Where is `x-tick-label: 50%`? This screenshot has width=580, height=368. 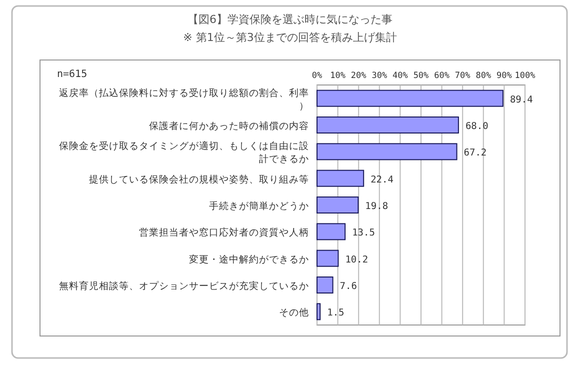 x-tick-label: 50% is located at coordinates (421, 76).